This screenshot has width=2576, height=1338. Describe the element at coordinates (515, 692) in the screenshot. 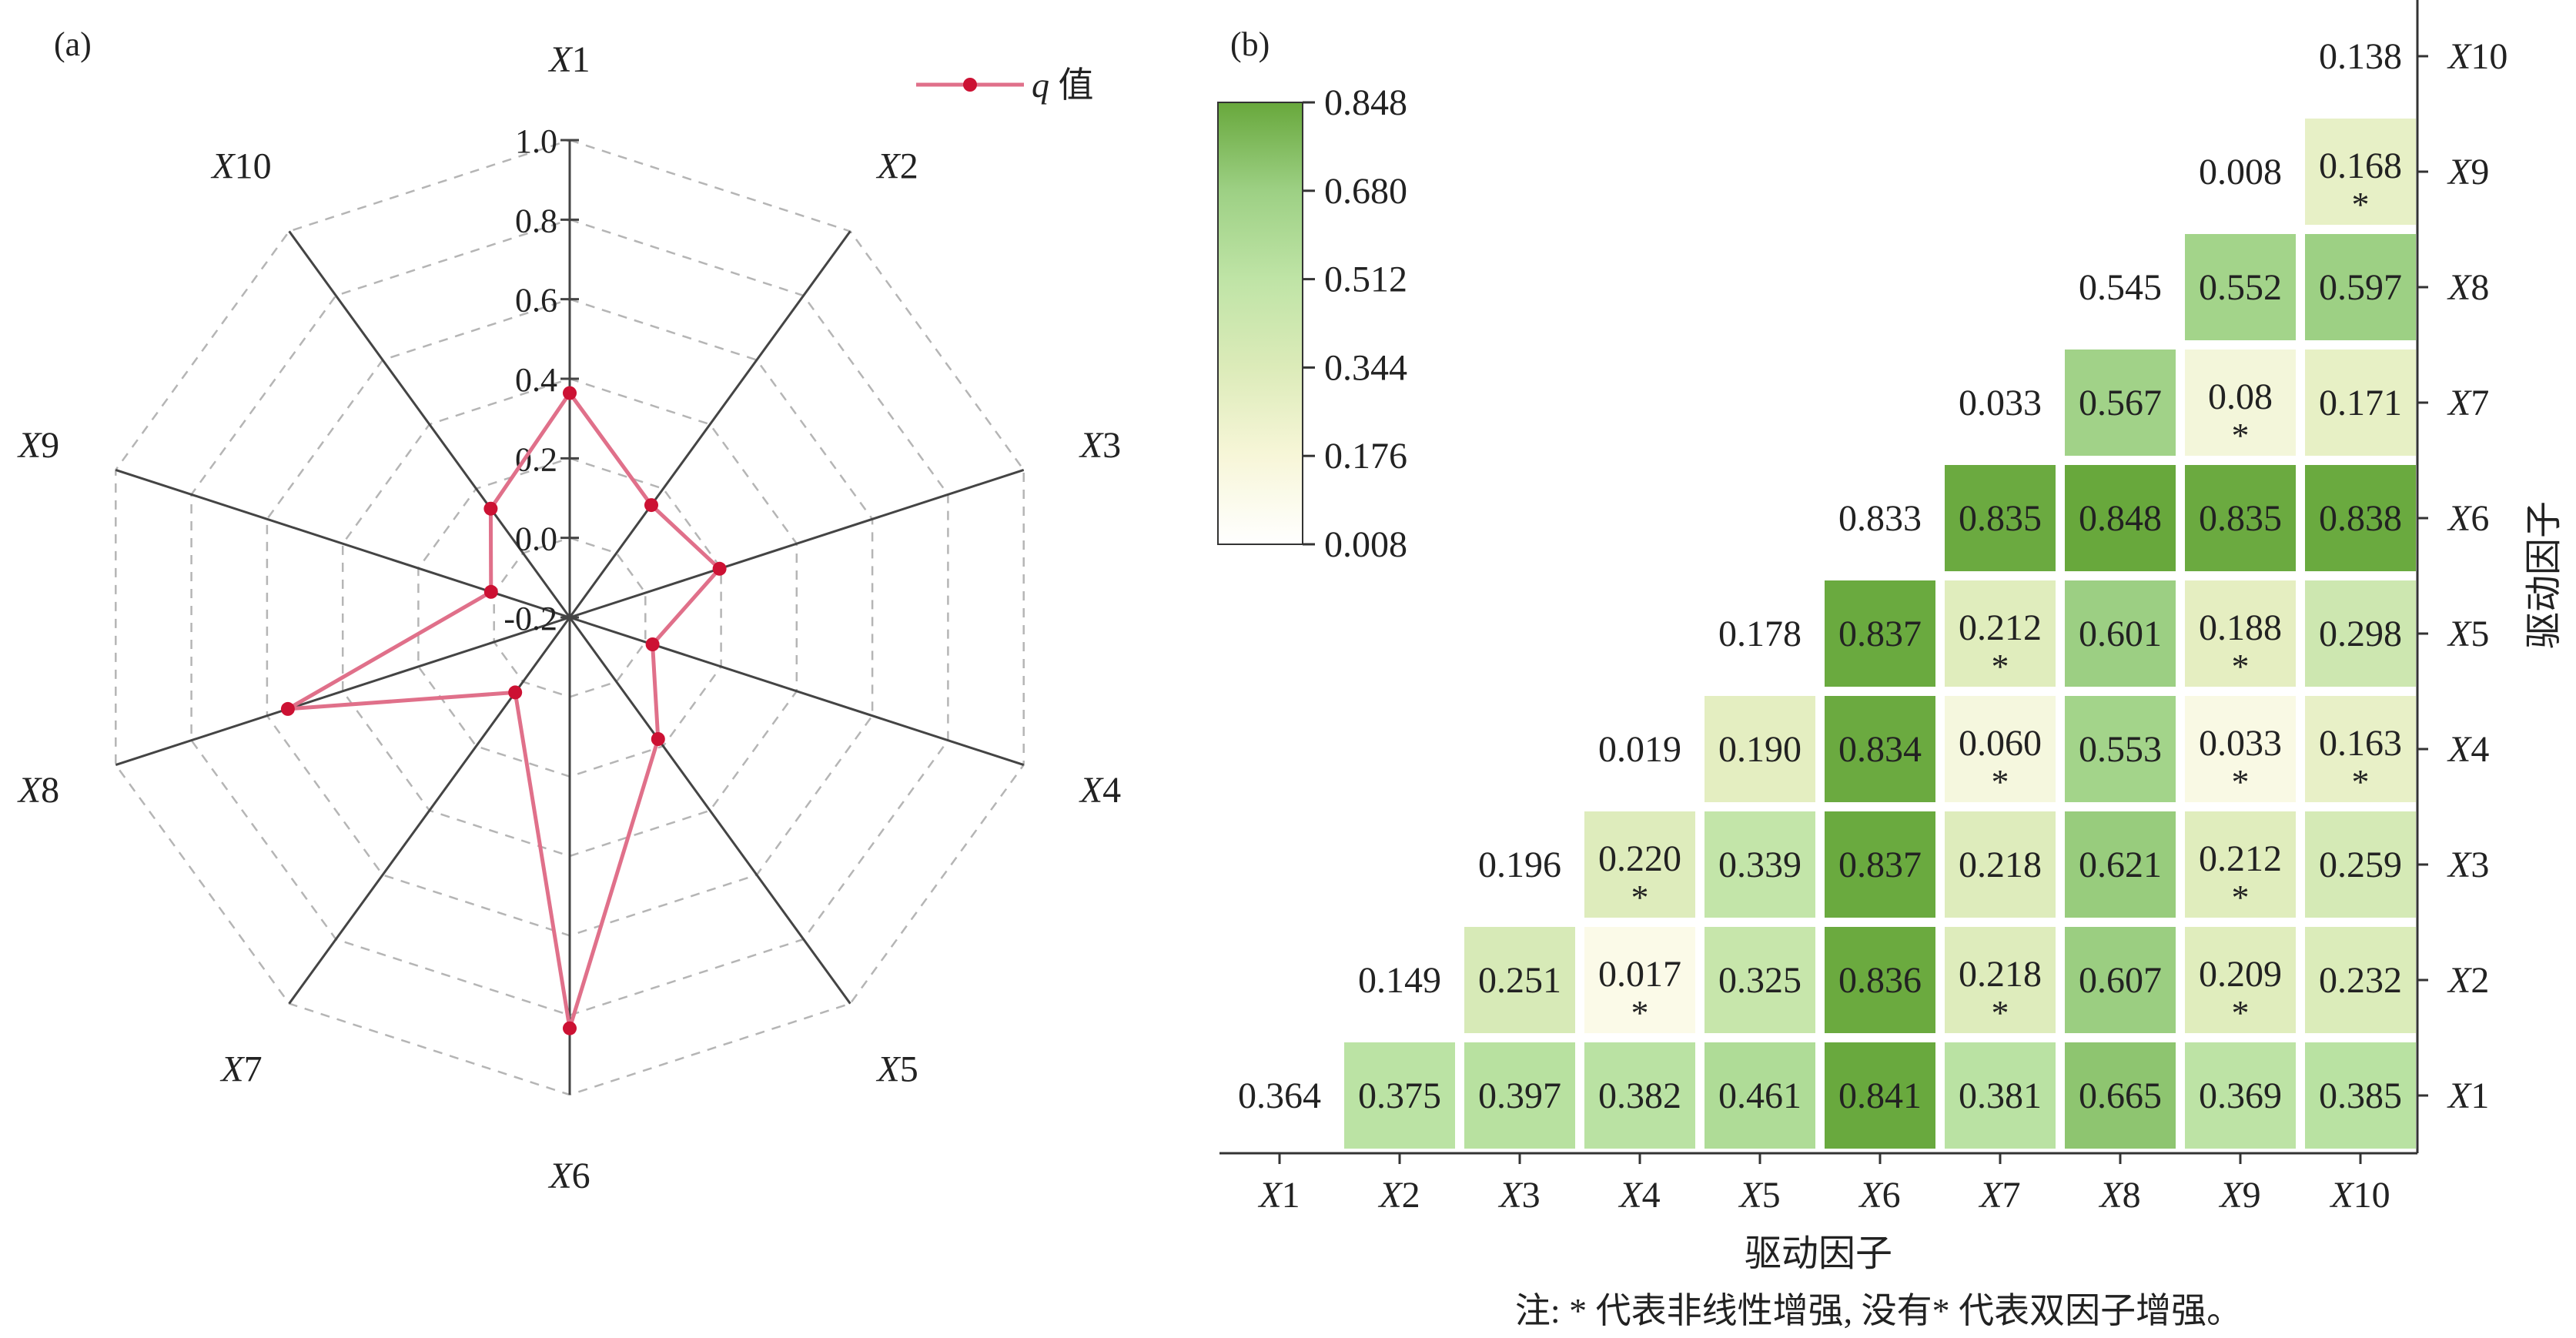

I see `radar-point-x7` at that location.